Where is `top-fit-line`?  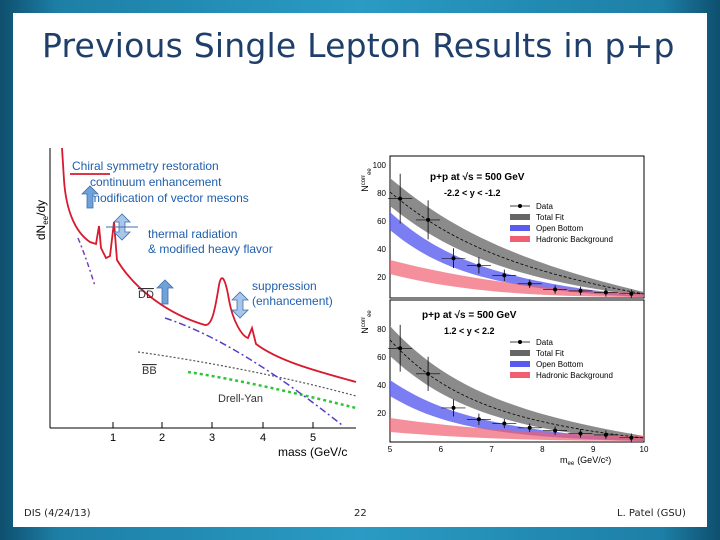 top-fit-line is located at coordinates (517, 243).